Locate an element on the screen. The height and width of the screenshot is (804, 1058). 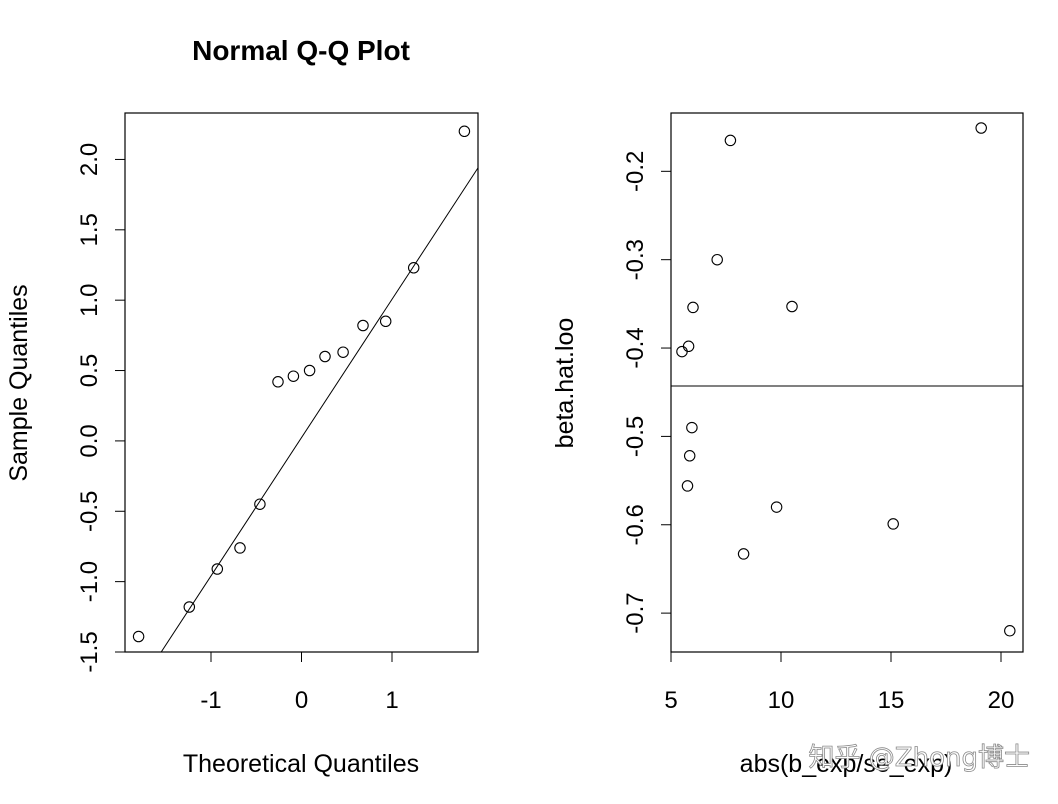
watermark: 知乎 @Zhong博士 is located at coordinates (919, 758).